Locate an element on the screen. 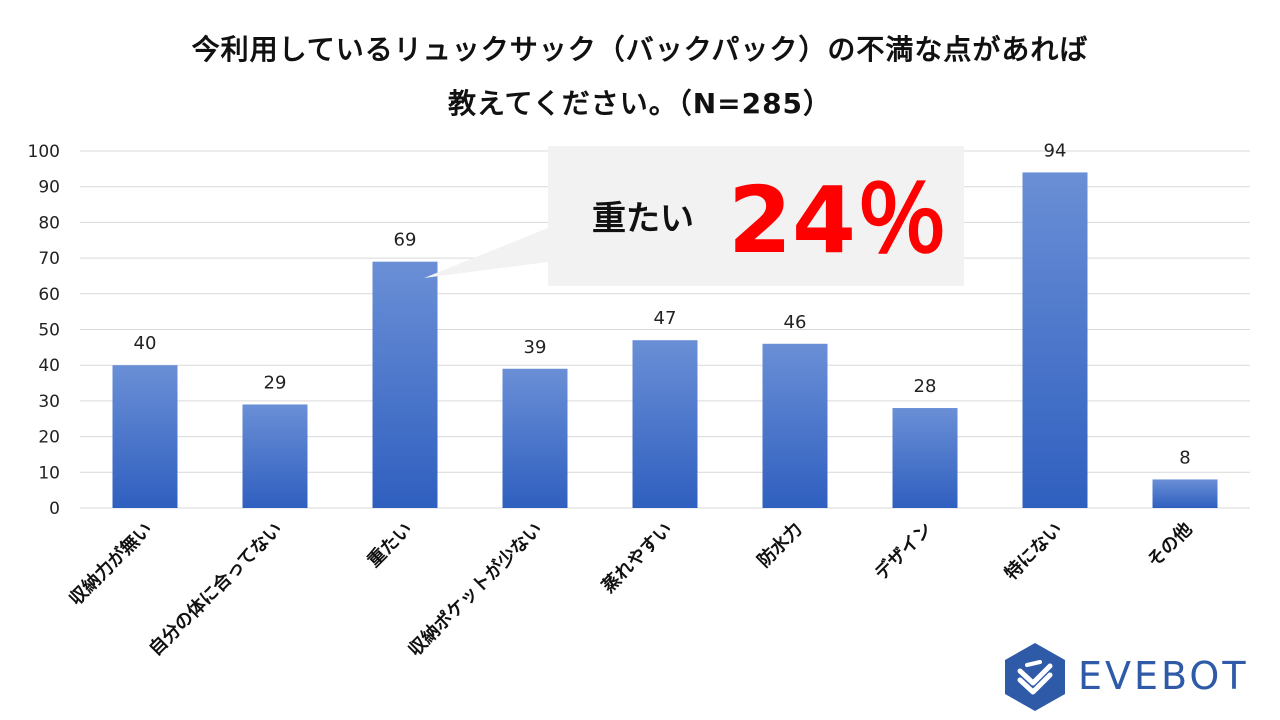 The height and width of the screenshot is (720, 1280). x-tick-label: 蒸れやすい is located at coordinates (637, 558).